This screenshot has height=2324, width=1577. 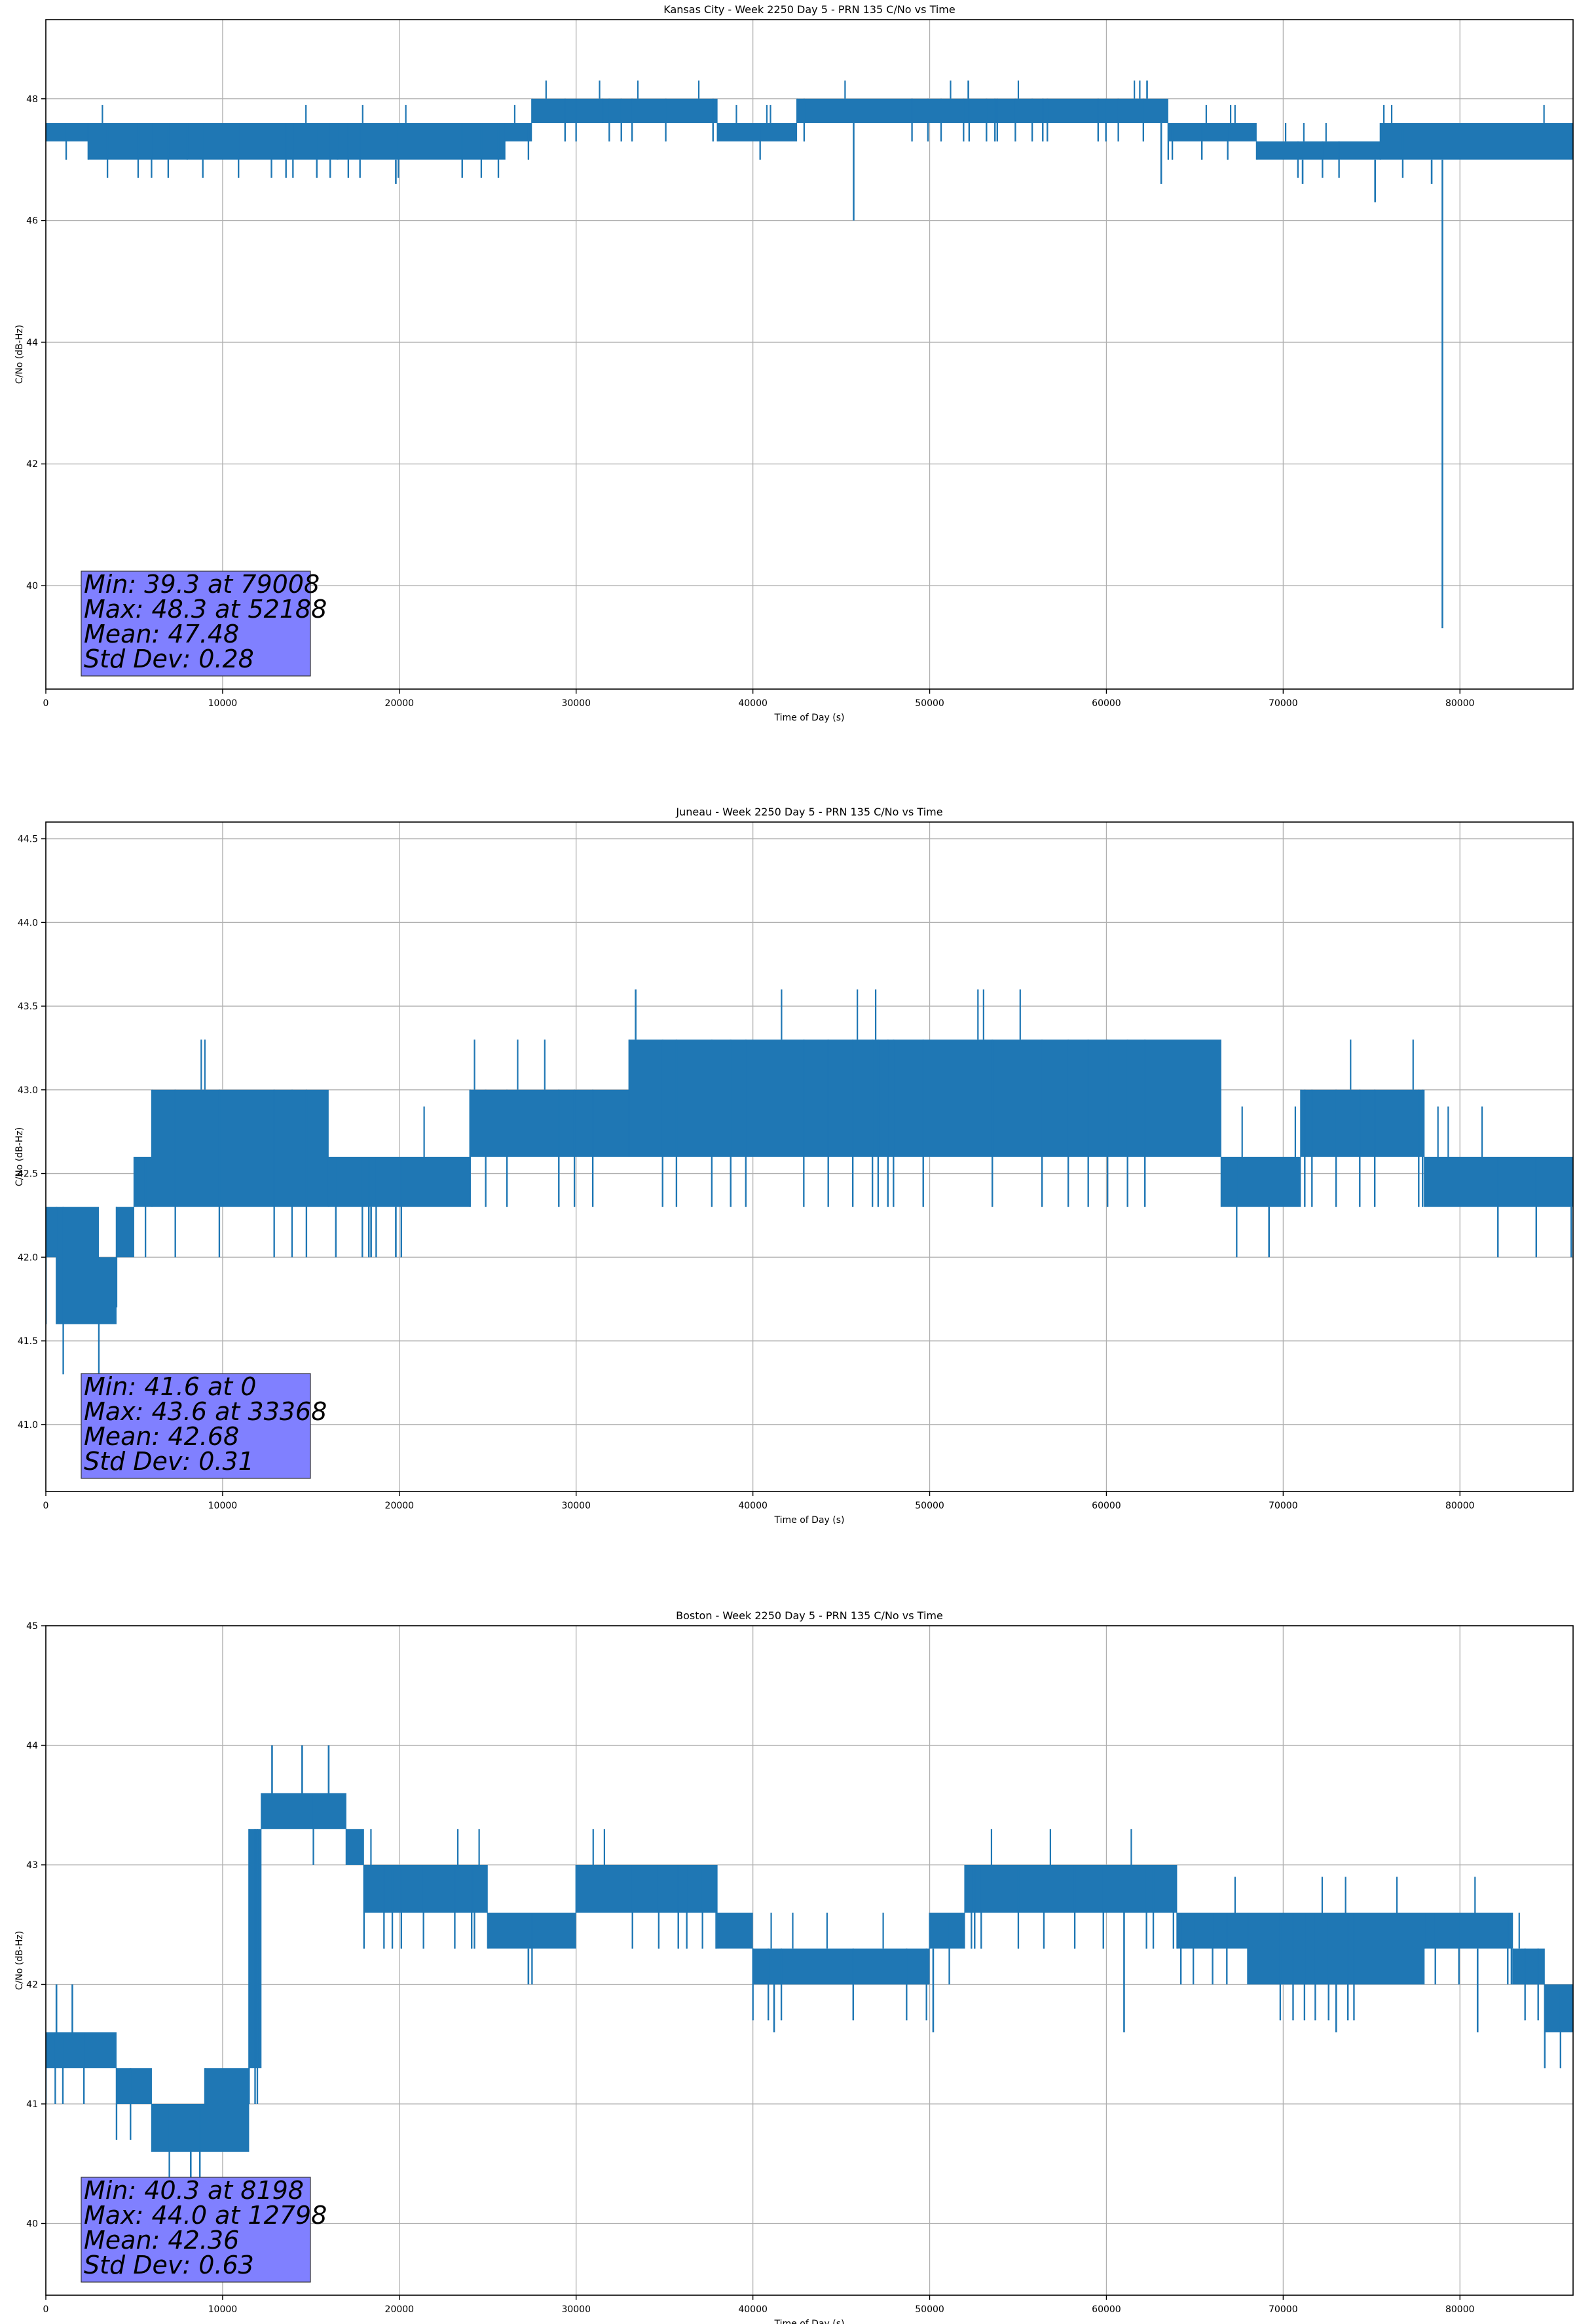 I want to click on y-tick-label: 44.5, so click(x=28, y=839).